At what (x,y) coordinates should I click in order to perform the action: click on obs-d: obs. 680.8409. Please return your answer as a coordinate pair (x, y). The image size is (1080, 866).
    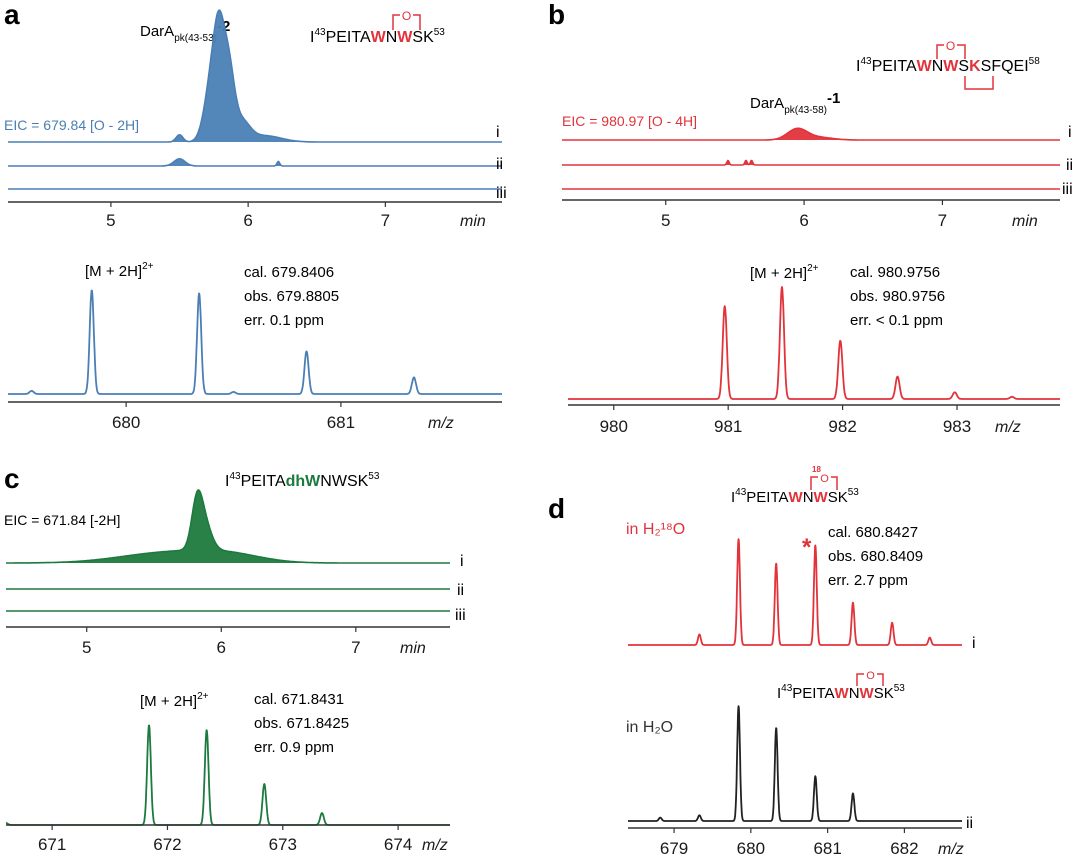
    Looking at the image, I should click on (875, 556).